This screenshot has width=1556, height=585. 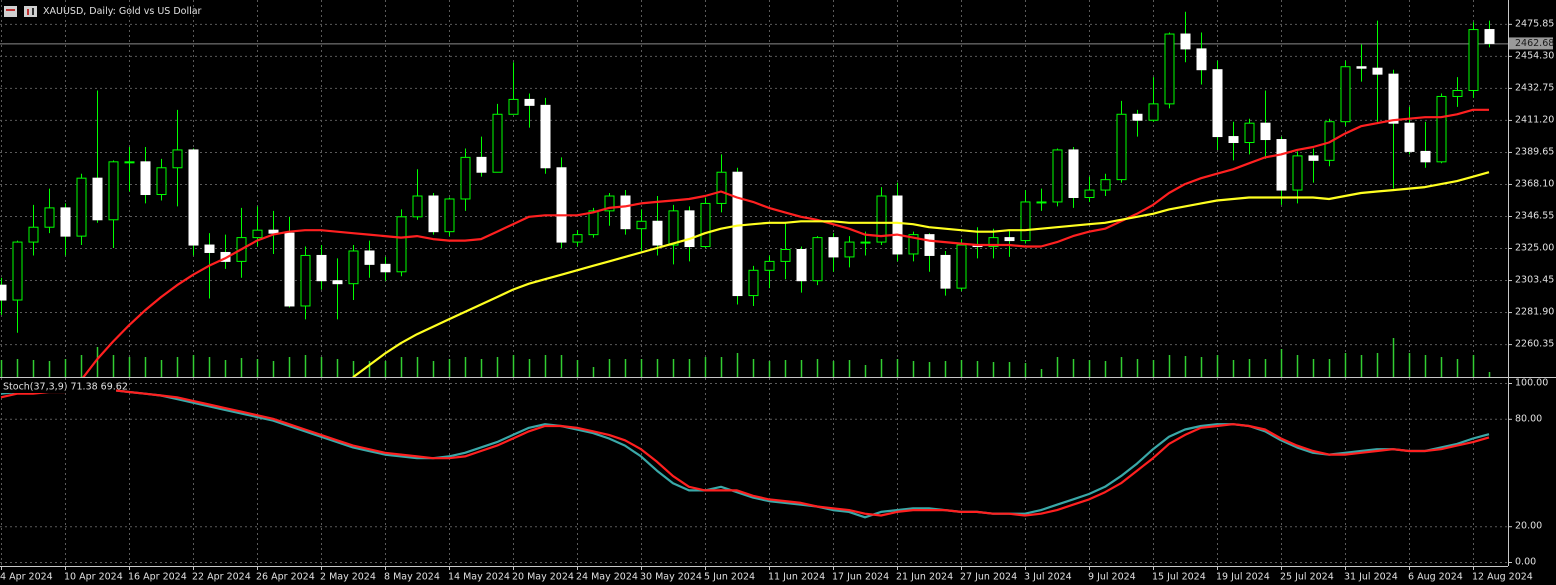 What do you see at coordinates (1528, 418) in the screenshot?
I see `y-tick-label: 80.00` at bounding box center [1528, 418].